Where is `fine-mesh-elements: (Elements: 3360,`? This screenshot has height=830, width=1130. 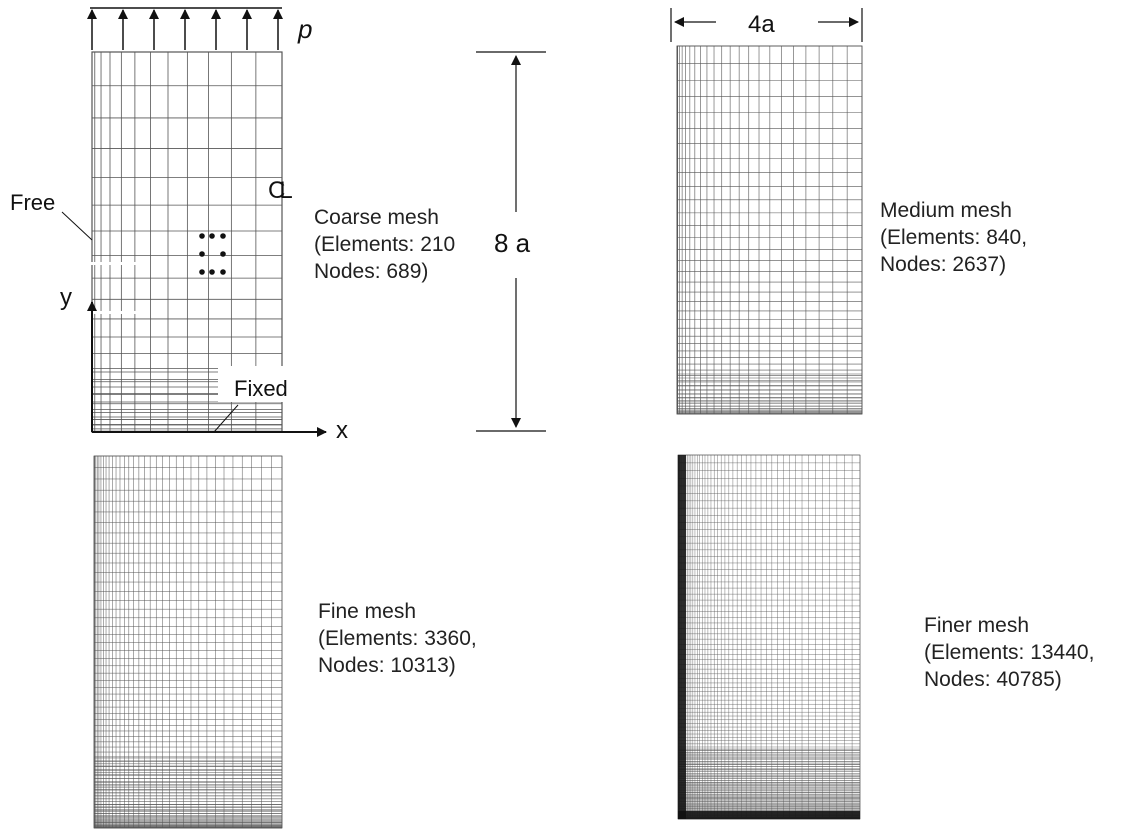 fine-mesh-elements: (Elements: 3360, is located at coordinates (397, 638).